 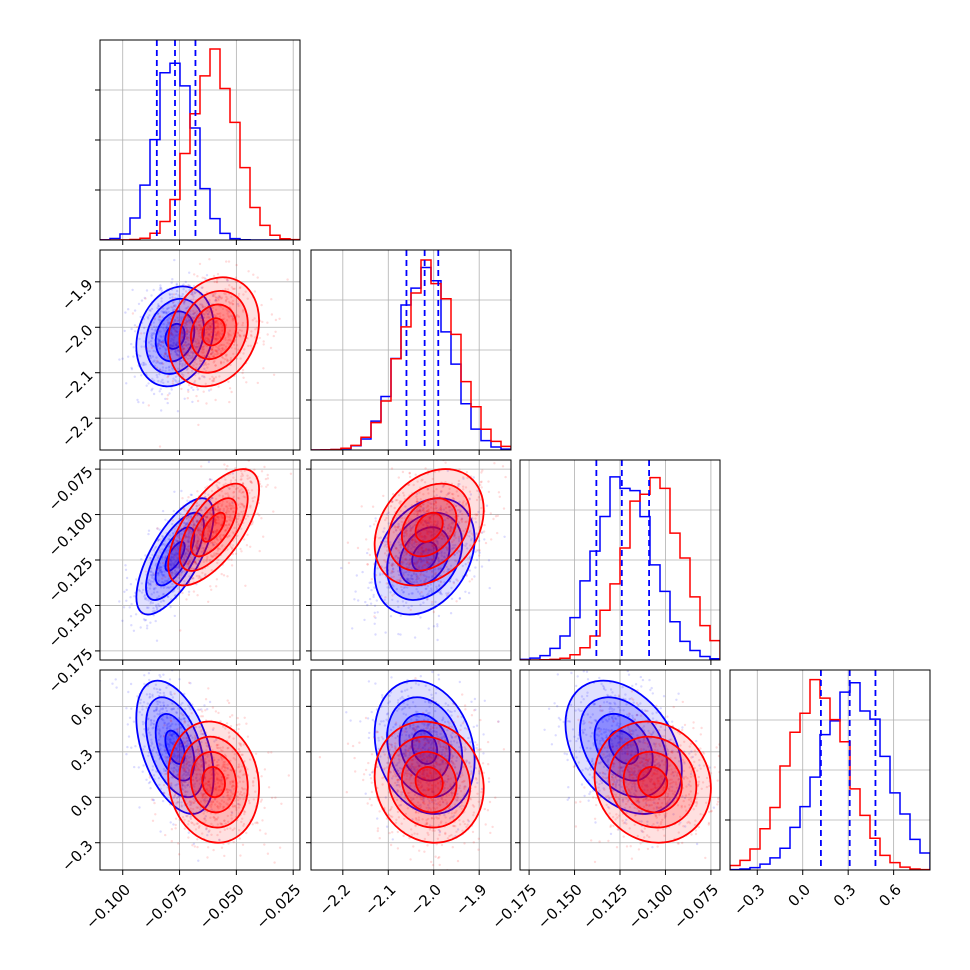 I want to click on density-fill, so click(x=213, y=331).